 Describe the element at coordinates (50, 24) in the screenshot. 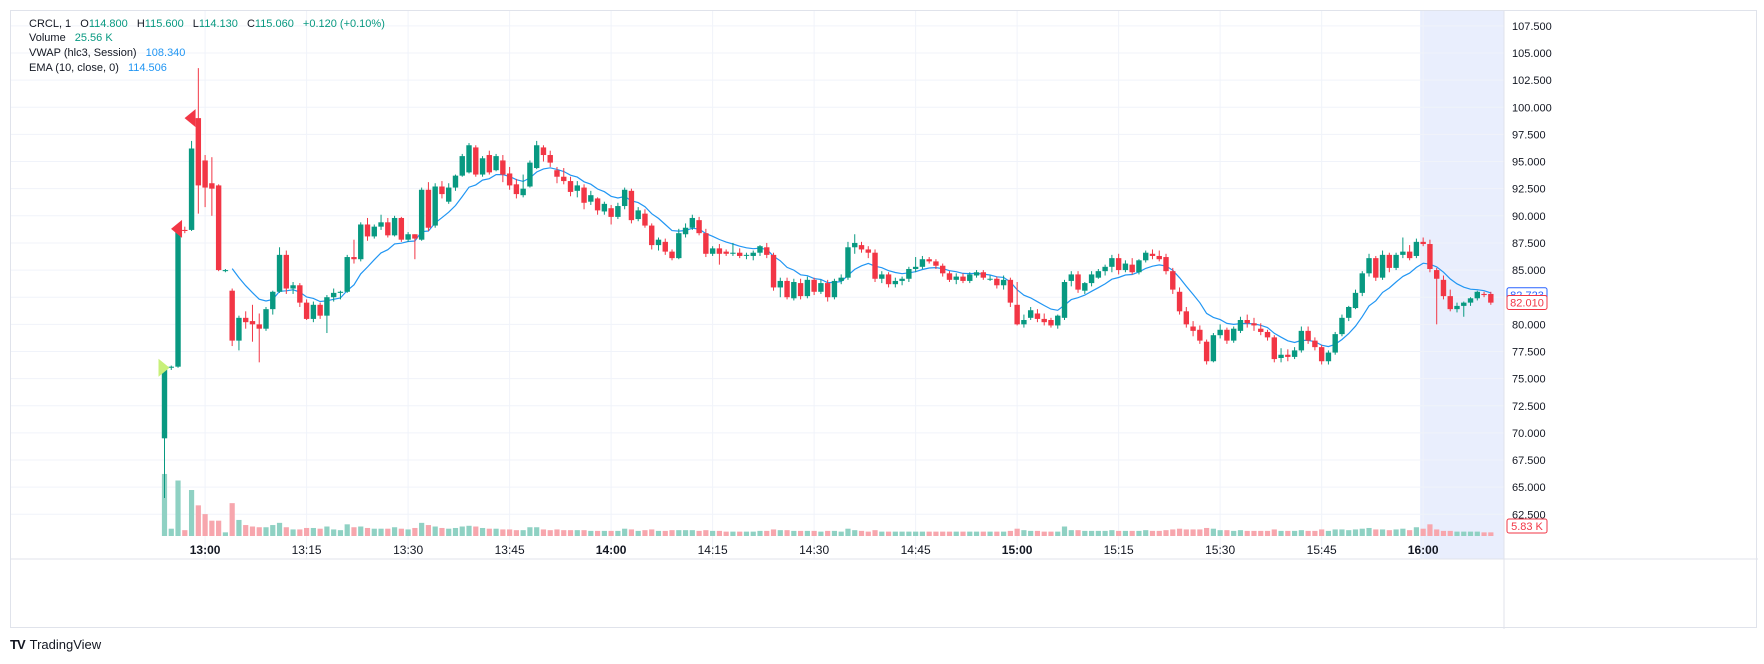

I see `legend-symbol: CRCL, 1` at that location.